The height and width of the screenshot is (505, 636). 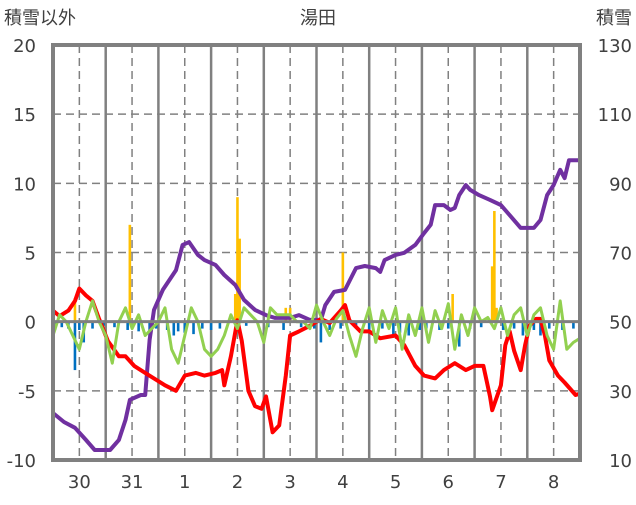 What do you see at coordinates (395, 482) in the screenshot?
I see `x-tick-label: 5` at bounding box center [395, 482].